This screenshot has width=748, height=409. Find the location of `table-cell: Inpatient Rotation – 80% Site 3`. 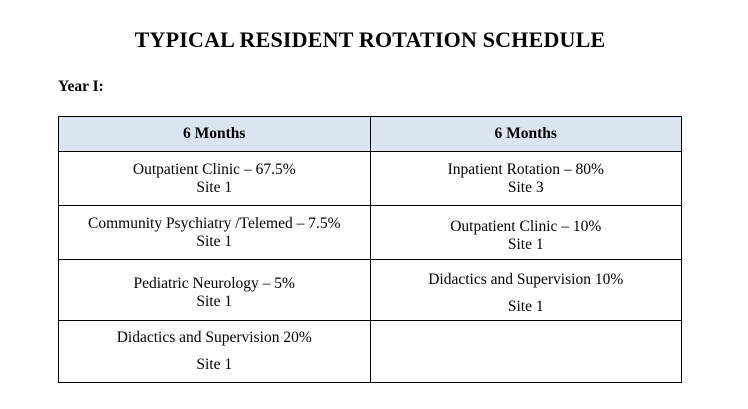

table-cell: Inpatient Rotation – 80% Site 3 is located at coordinates (525, 178).